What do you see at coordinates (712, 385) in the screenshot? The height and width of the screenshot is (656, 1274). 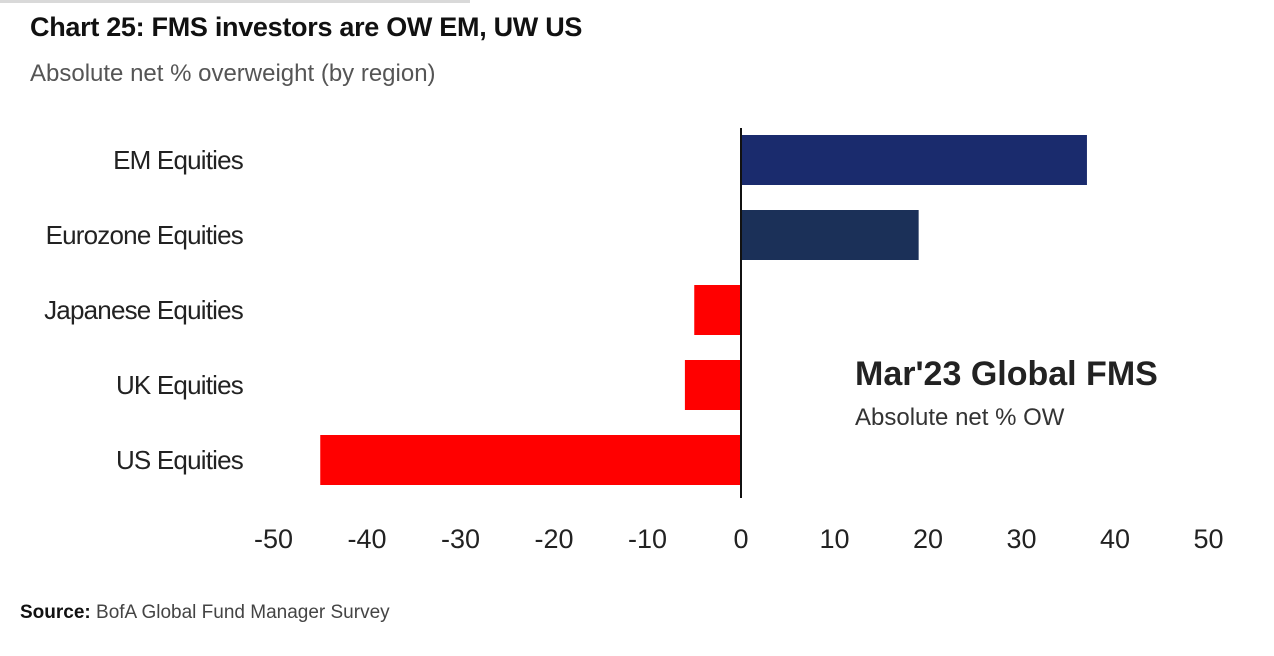 I see `bar-uk-equities` at bounding box center [712, 385].